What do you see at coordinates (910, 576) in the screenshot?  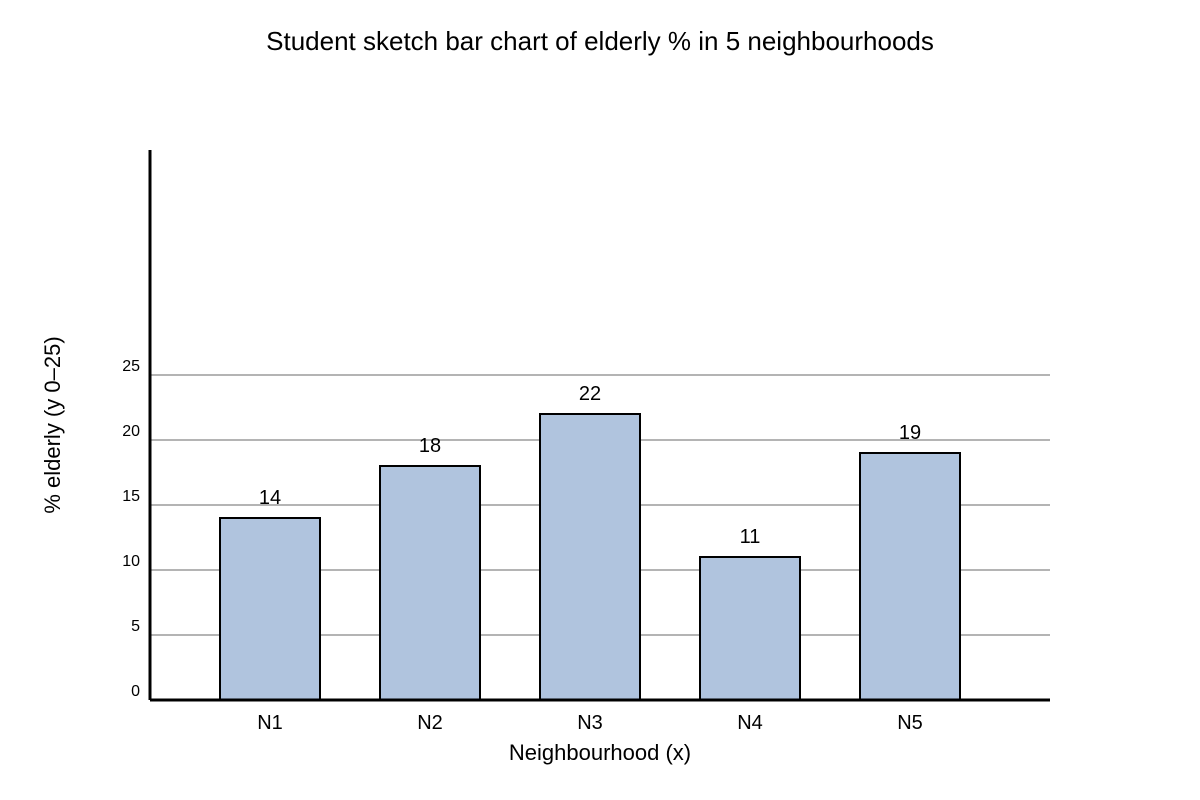 I see `bar-n5` at bounding box center [910, 576].